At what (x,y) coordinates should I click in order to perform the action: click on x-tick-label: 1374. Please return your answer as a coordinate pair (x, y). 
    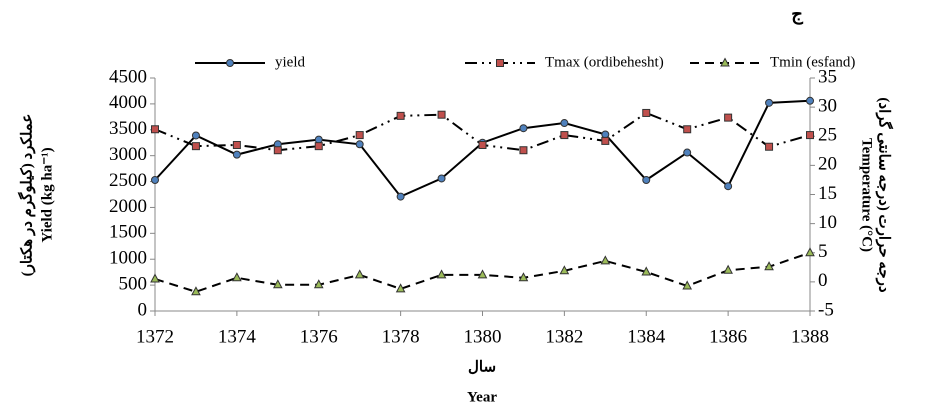
    Looking at the image, I should click on (237, 336).